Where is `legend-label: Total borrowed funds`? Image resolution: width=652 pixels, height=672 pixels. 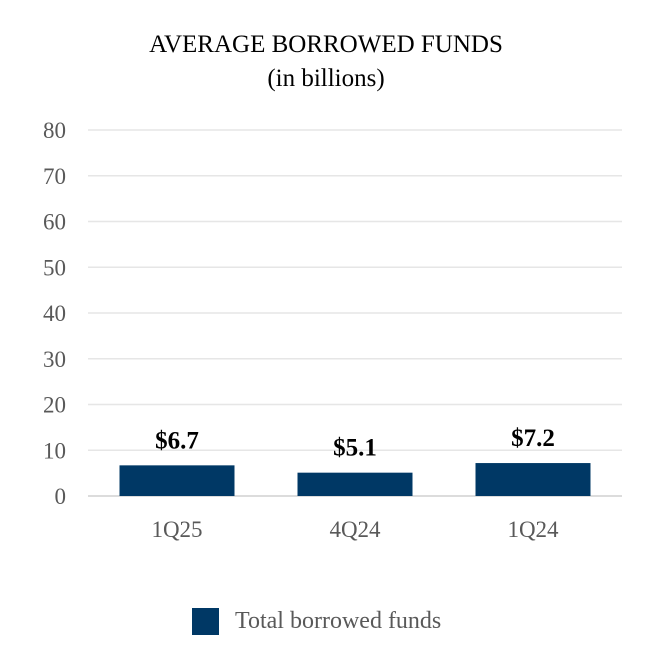 legend-label: Total borrowed funds is located at coordinates (338, 621).